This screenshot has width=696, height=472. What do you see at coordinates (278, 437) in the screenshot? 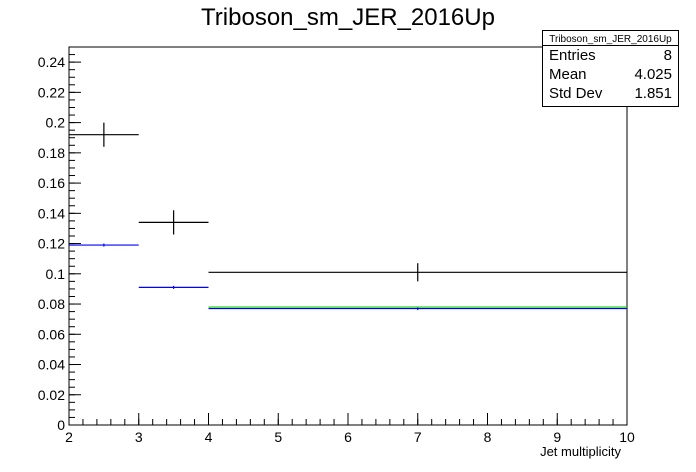
I see `x-tick-label: 5` at bounding box center [278, 437].